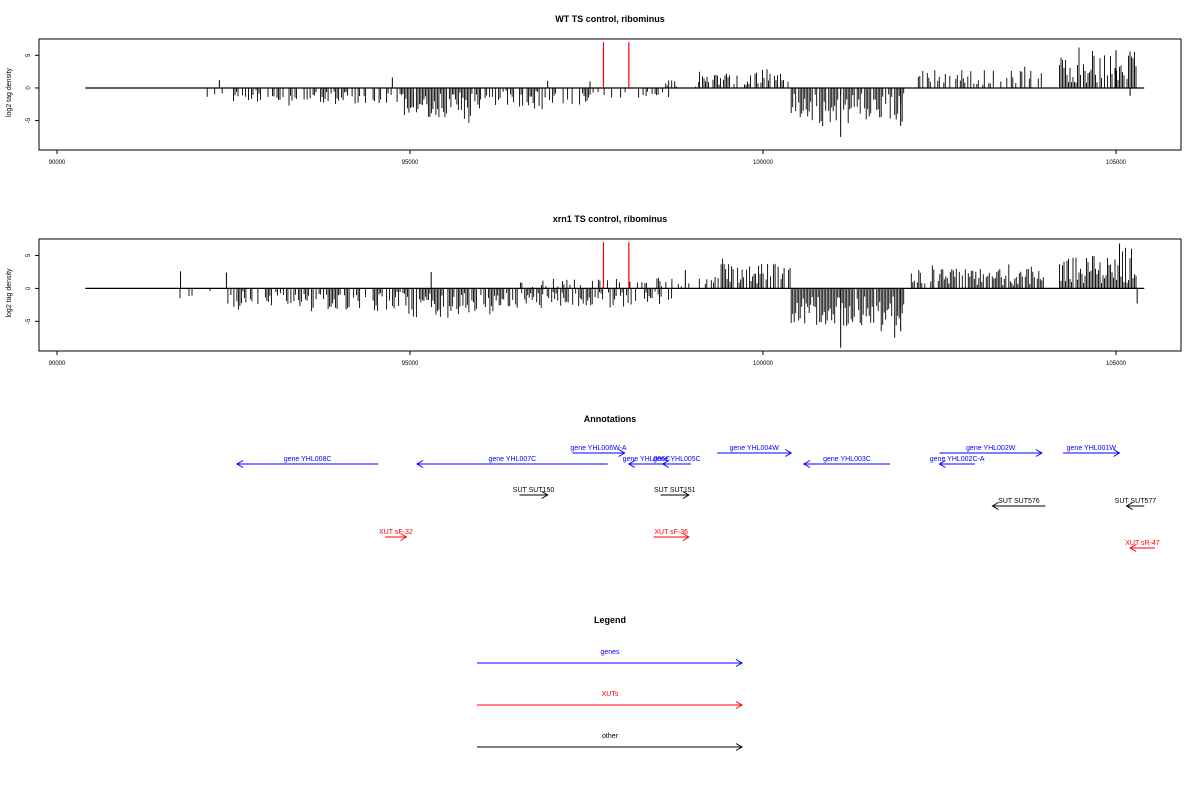  What do you see at coordinates (610, 736) in the screenshot?
I see `legend-label: other` at bounding box center [610, 736].